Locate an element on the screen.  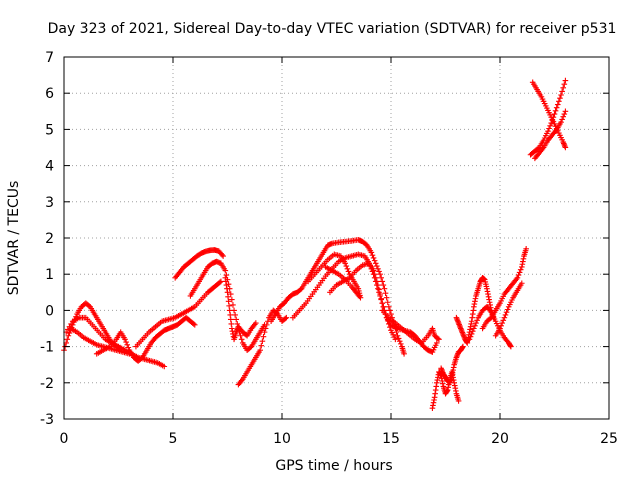
y-axis-title: SDTVAR / TECUs is located at coordinates (14, 238).